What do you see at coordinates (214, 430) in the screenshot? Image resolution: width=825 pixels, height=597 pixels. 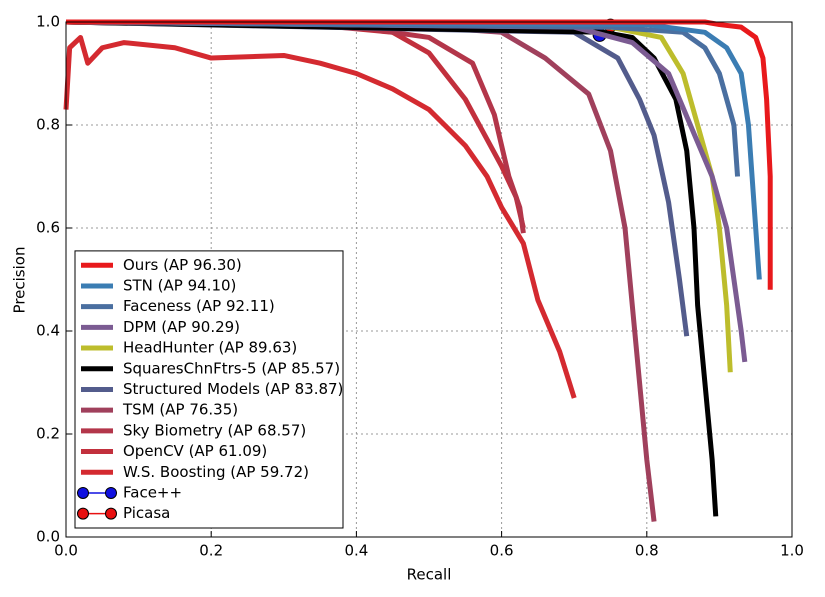 I see `legend-label: Sky Biometry (AP 68.57)` at bounding box center [214, 430].